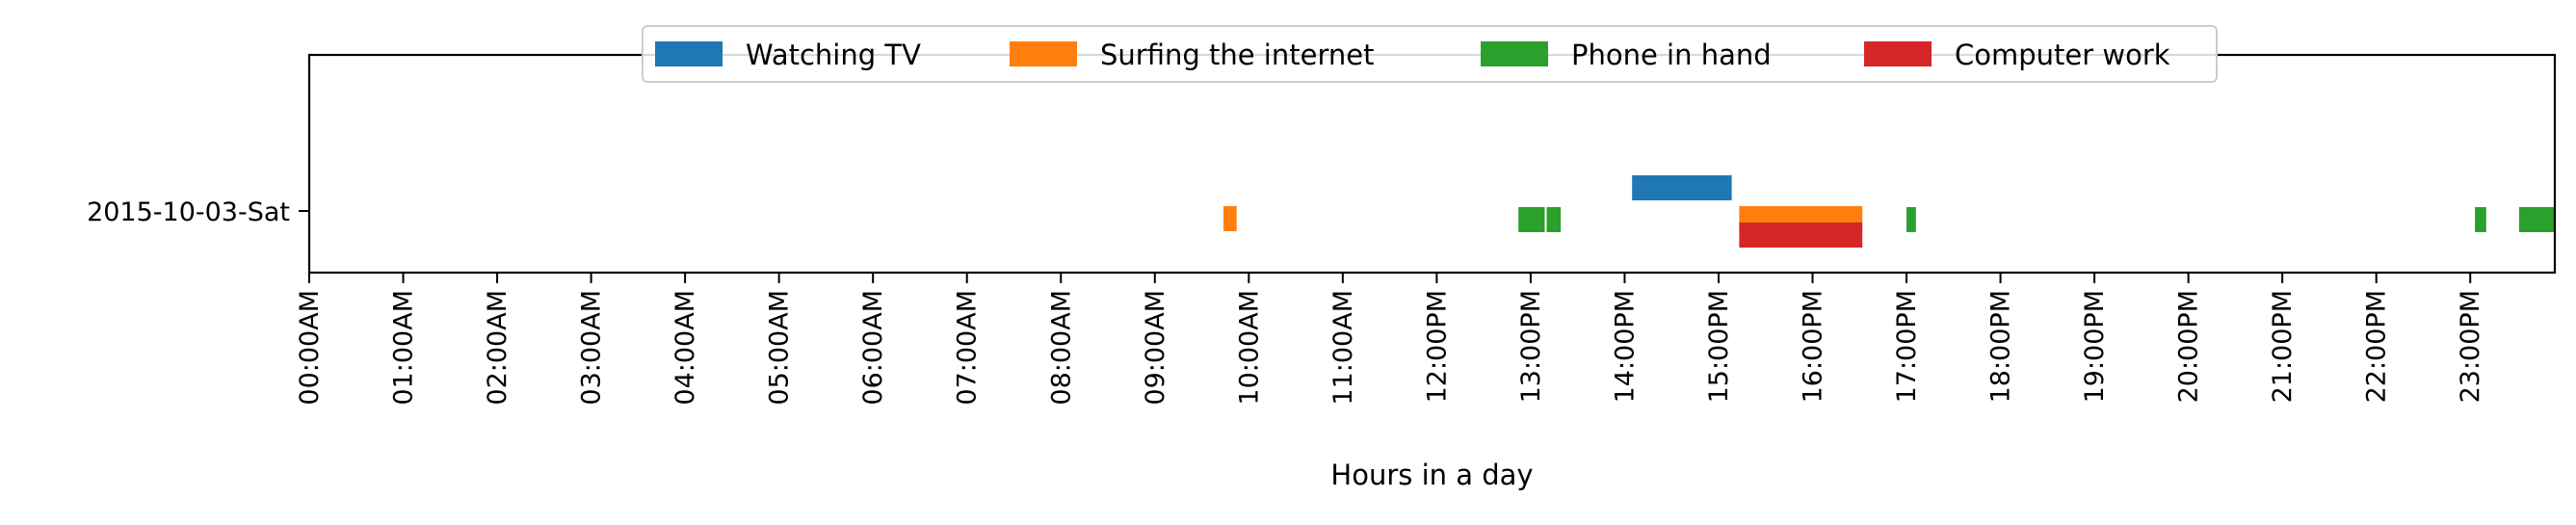  Describe the element at coordinates (1813, 347) in the screenshot. I see `x-tick-label: 16:00PM` at that location.